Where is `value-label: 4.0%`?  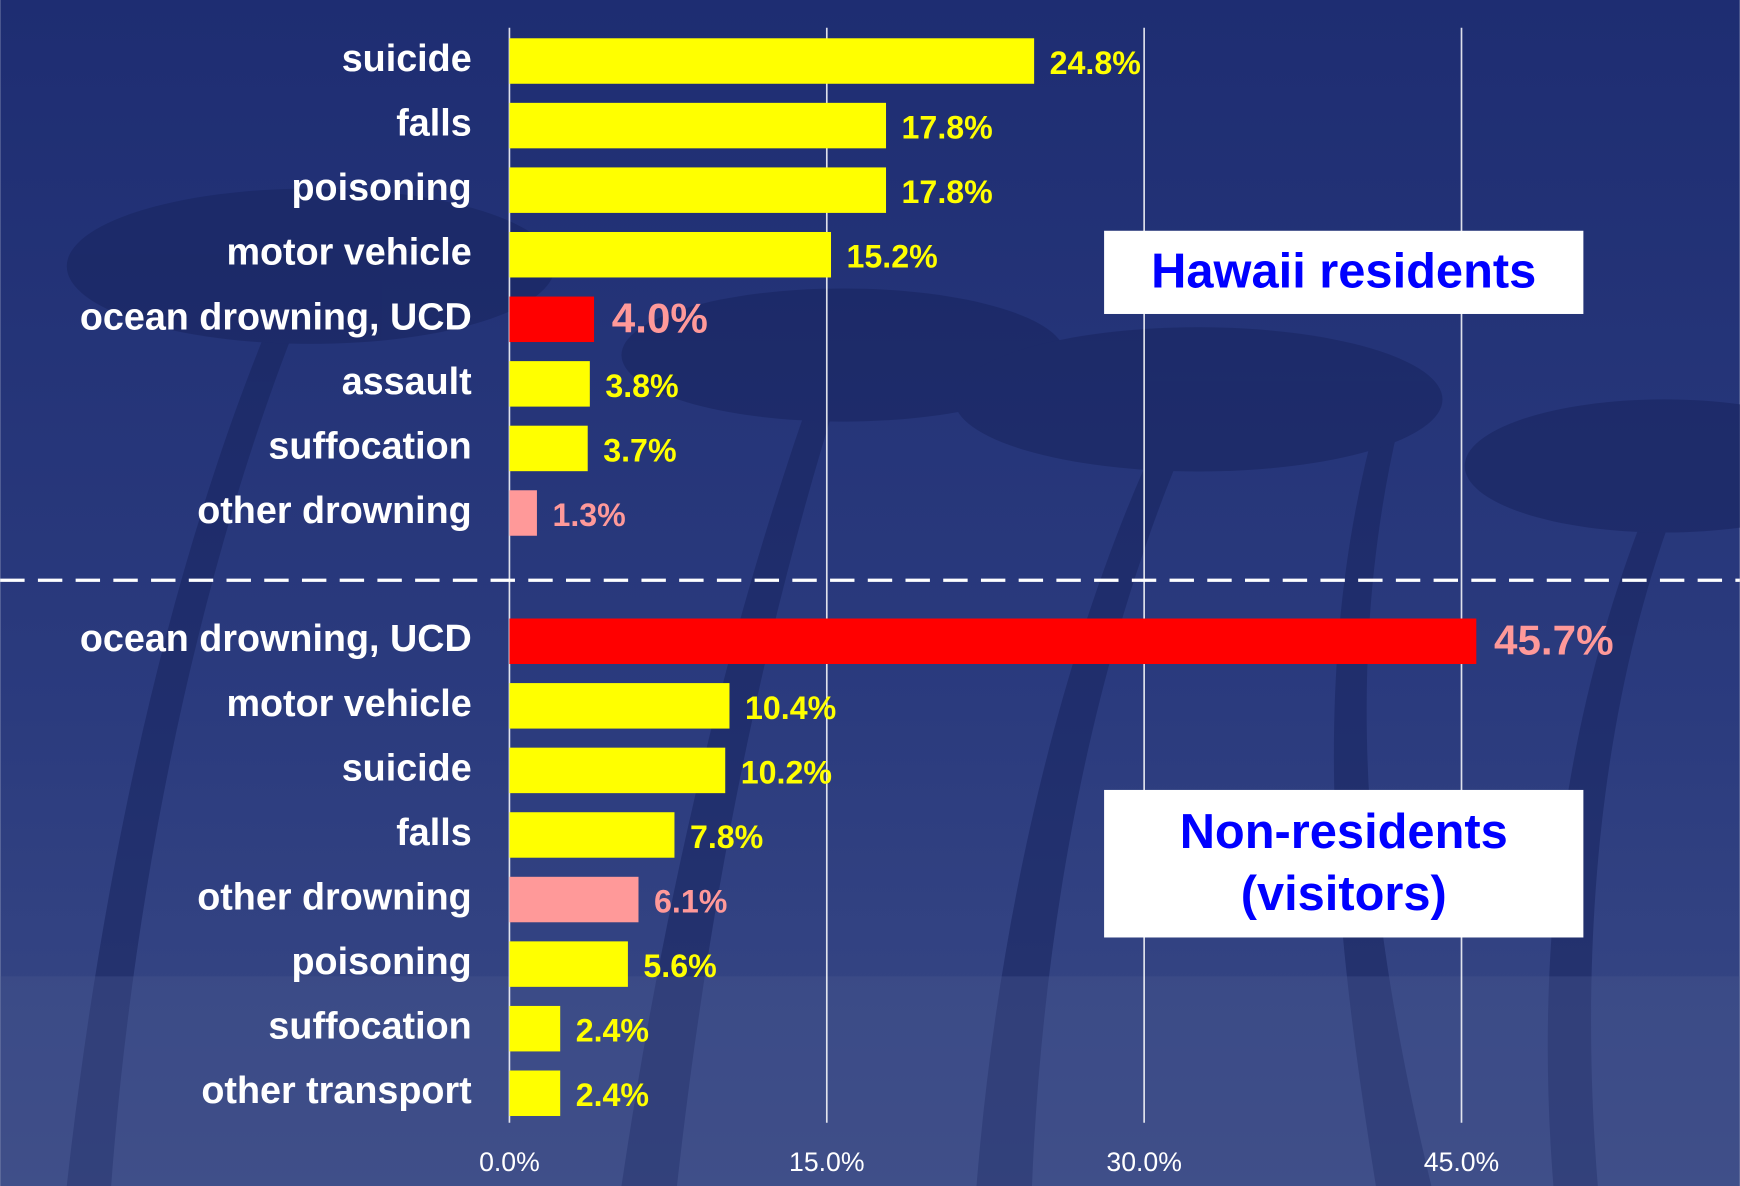
value-label: 4.0% is located at coordinates (660, 318).